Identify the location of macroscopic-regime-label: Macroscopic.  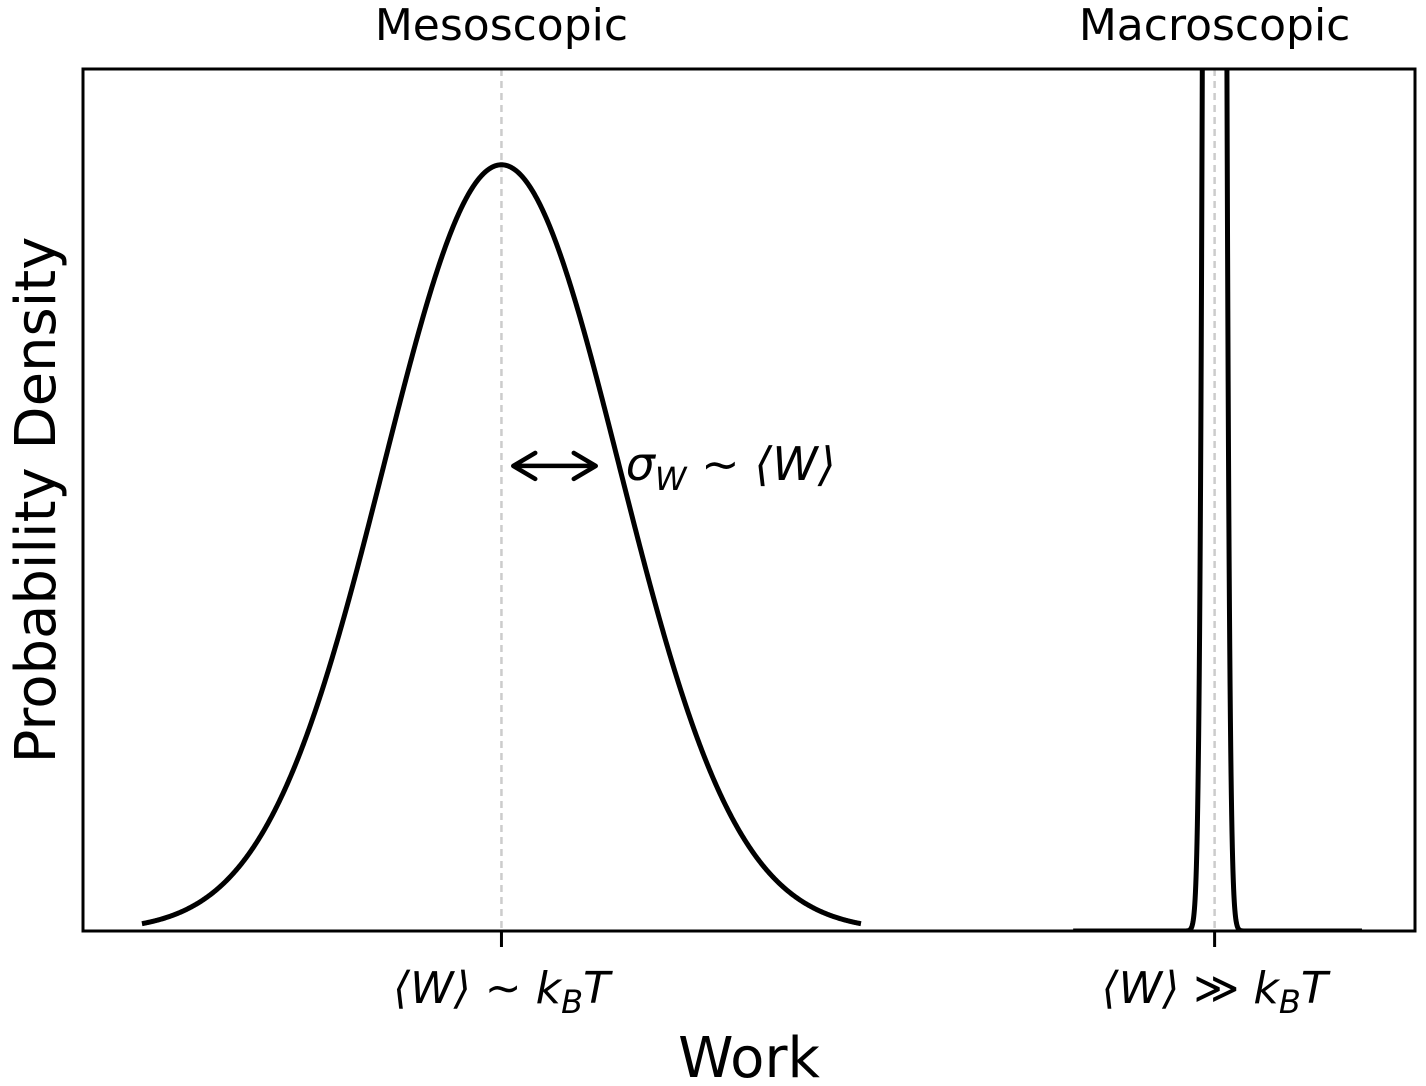
(1215, 25).